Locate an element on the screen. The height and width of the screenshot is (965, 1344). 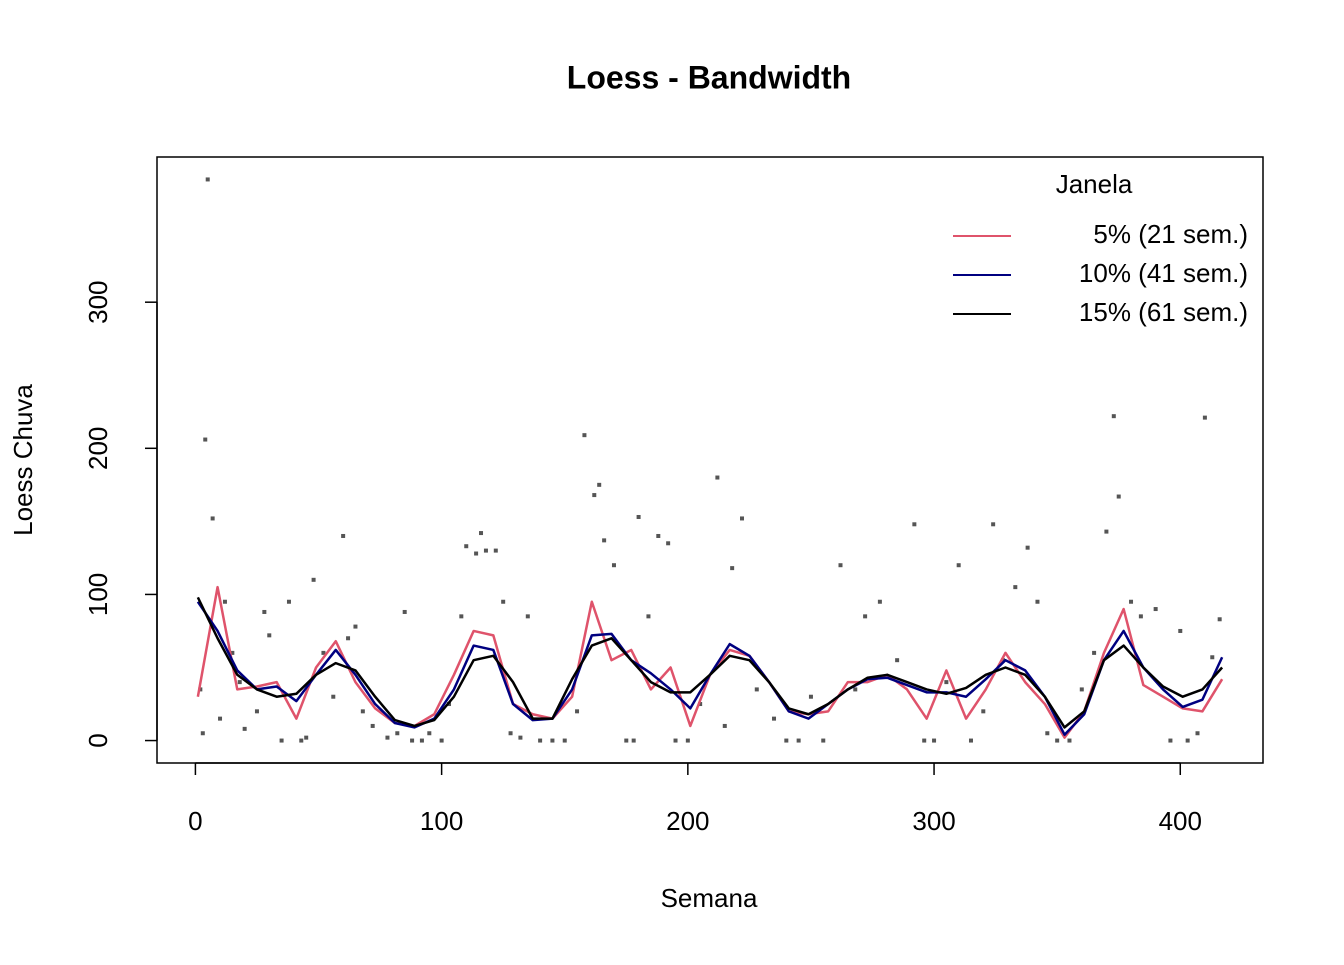
y-tick-label: 200 is located at coordinates (98, 448).